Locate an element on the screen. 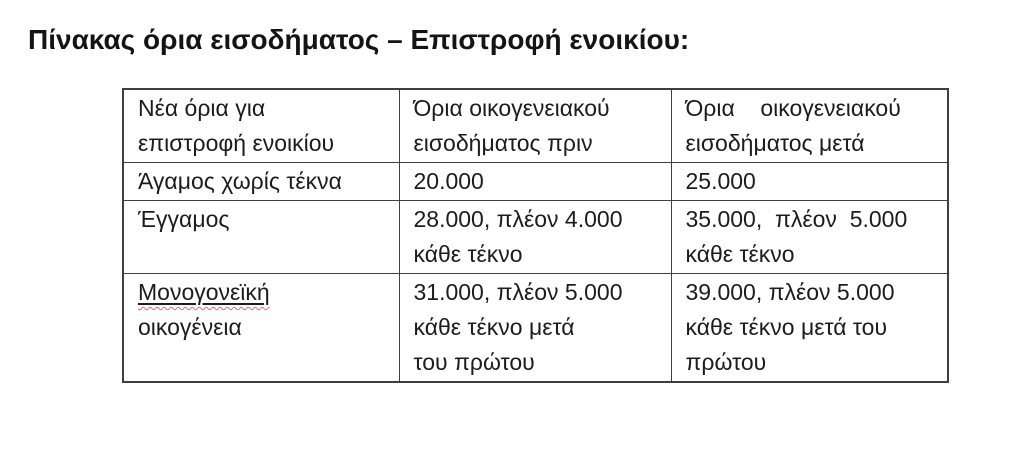  misspelled-word: Μονογονεϊκή is located at coordinates (204, 292).